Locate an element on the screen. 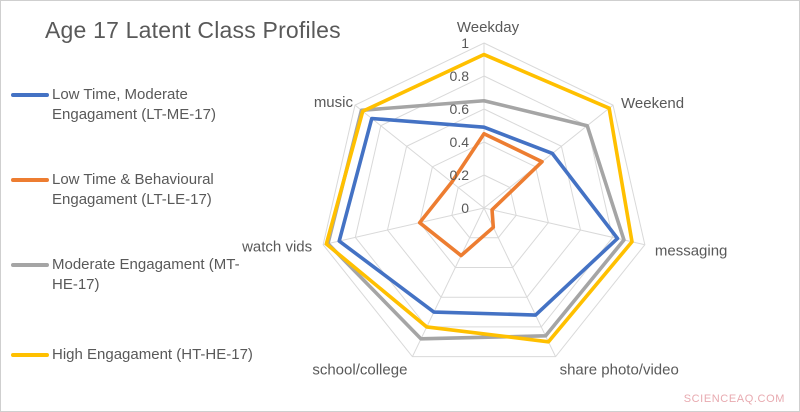  legend-item-ht-he-17: High Engagament (HT-HE-17) is located at coordinates (141, 355).